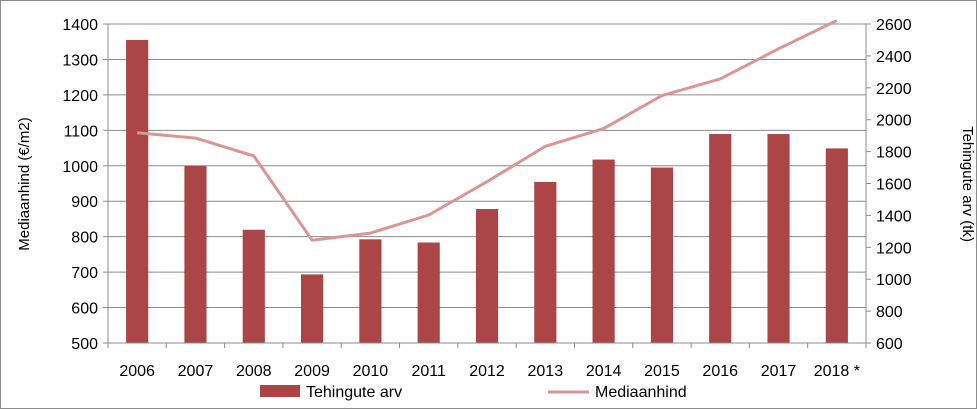 This screenshot has width=977, height=409. I want to click on right-axis-title: Tehingute arv (tk), so click(967, 184).